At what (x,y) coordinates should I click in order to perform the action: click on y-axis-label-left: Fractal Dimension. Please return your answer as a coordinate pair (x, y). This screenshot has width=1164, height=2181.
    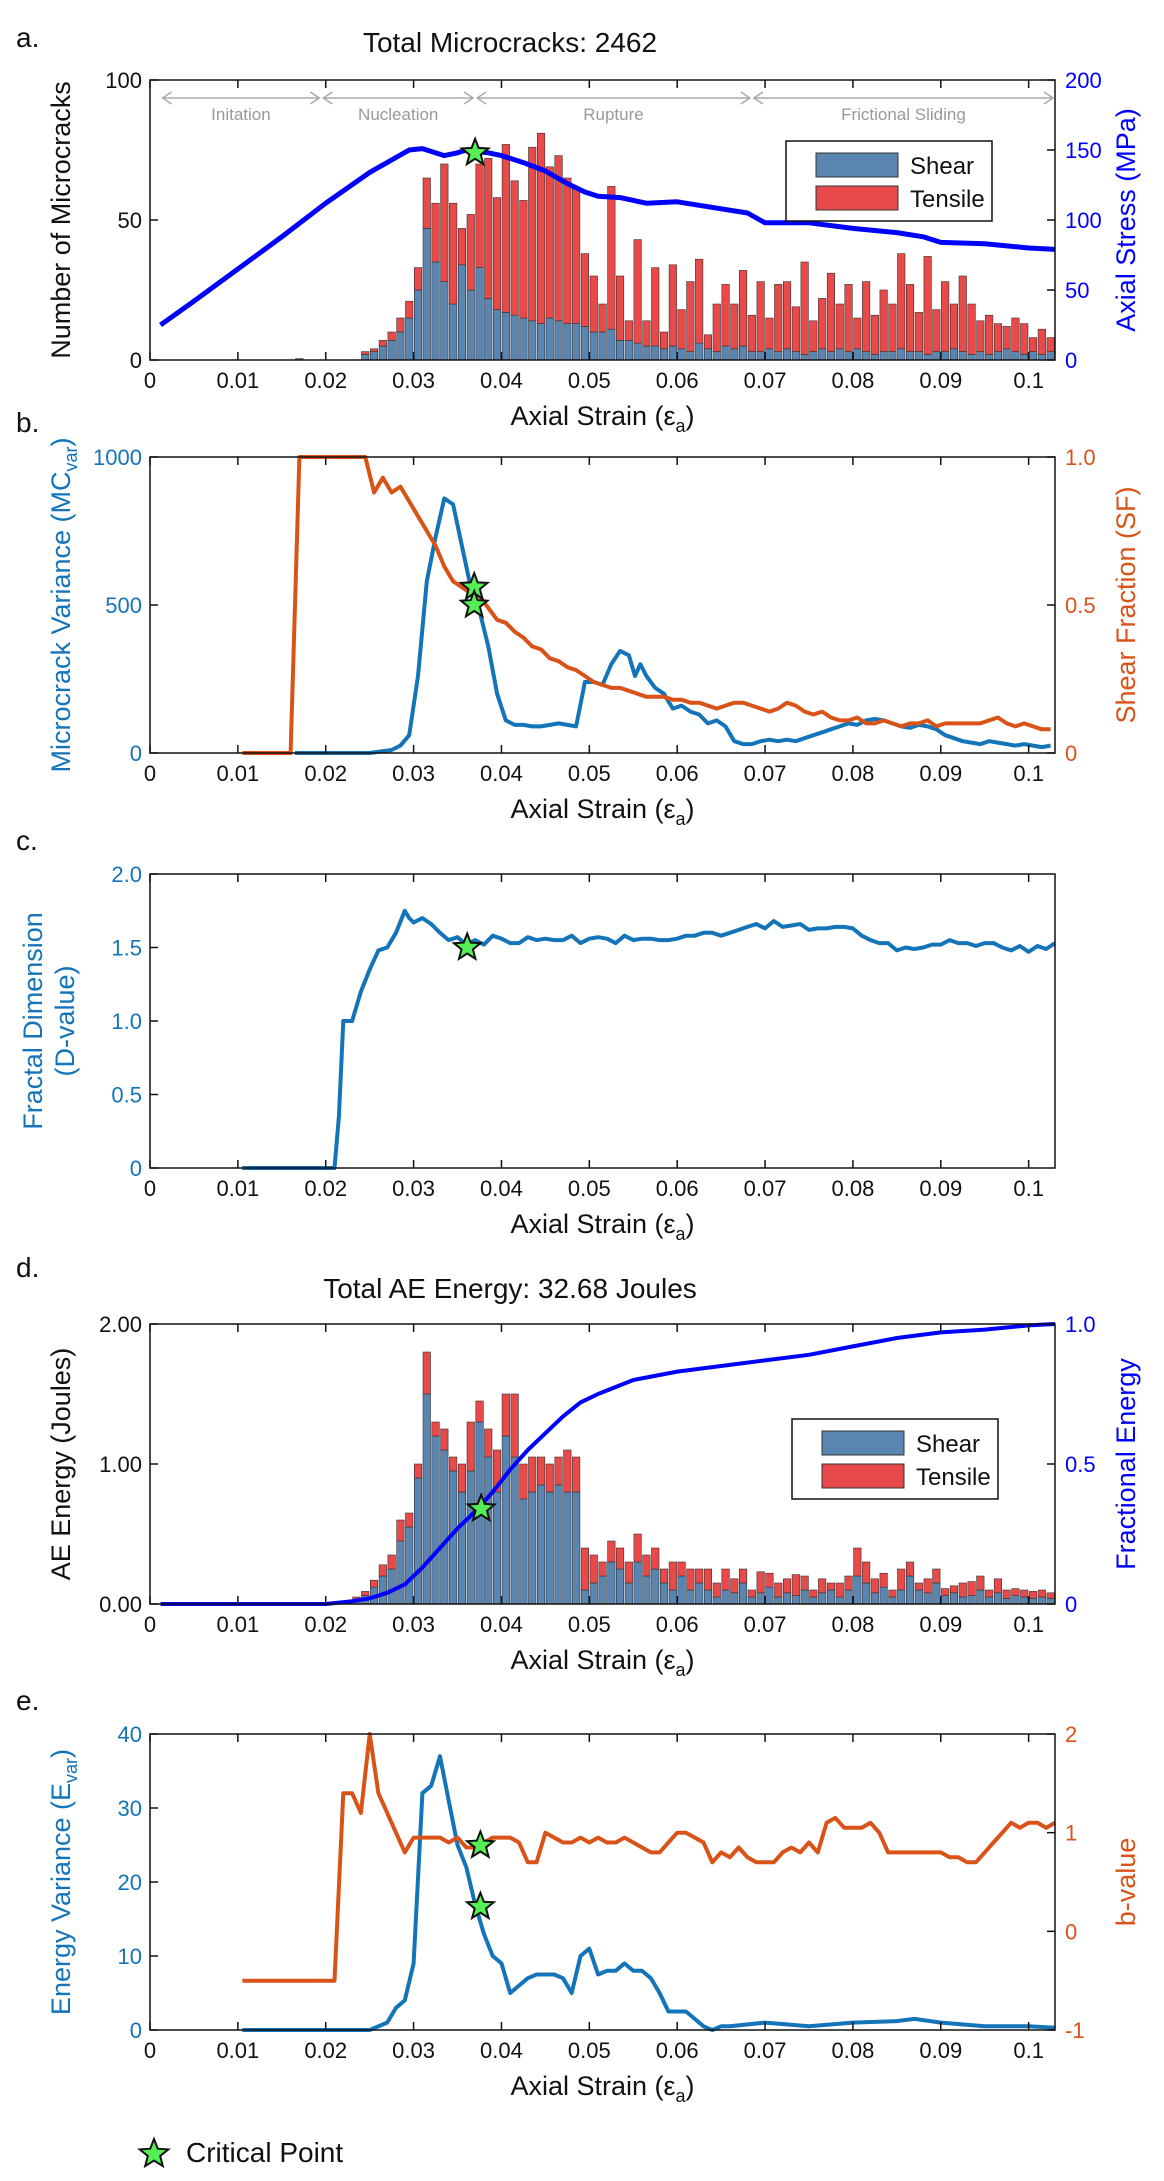
    Looking at the image, I should click on (33, 1021).